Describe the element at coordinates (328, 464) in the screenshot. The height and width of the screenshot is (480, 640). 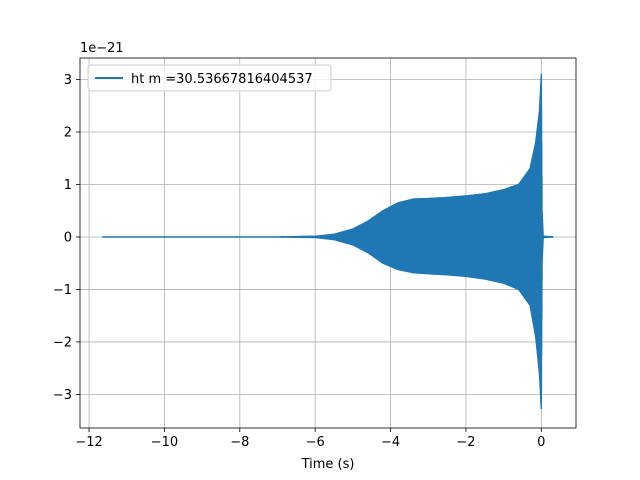
I see `x-axis-label: Time (s)` at that location.